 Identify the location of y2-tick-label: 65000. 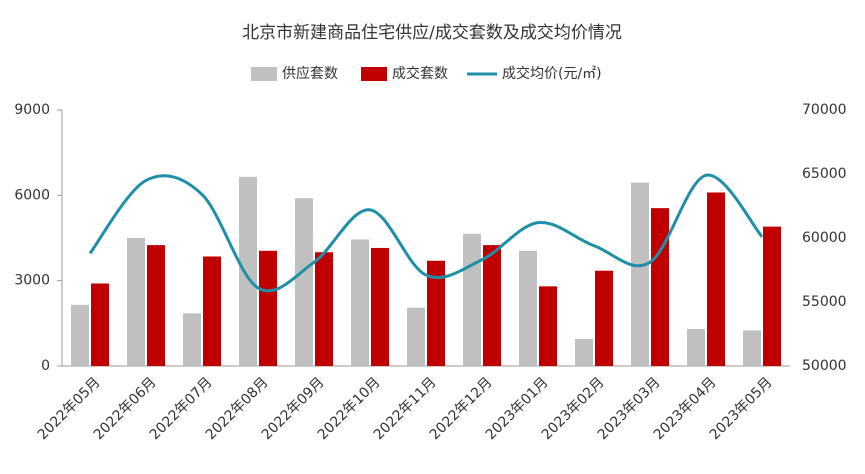
(824, 174).